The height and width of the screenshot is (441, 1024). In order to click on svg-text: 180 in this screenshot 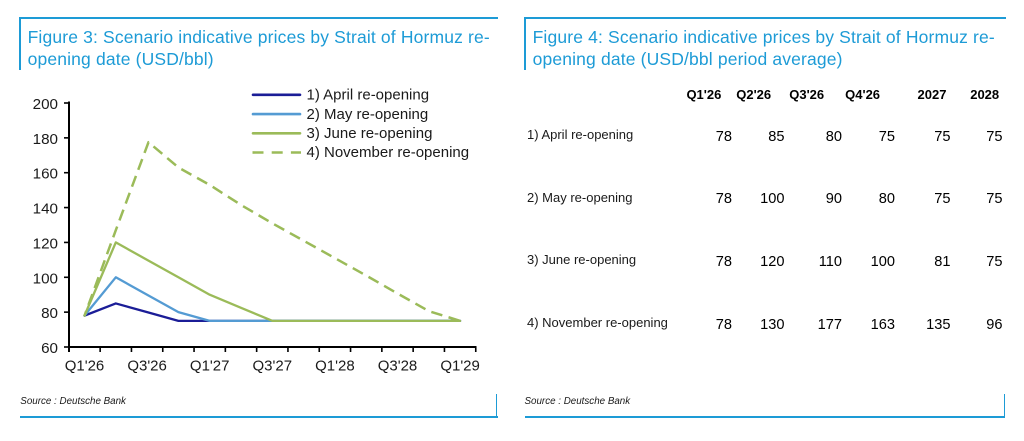, I will do `click(45, 139)`.